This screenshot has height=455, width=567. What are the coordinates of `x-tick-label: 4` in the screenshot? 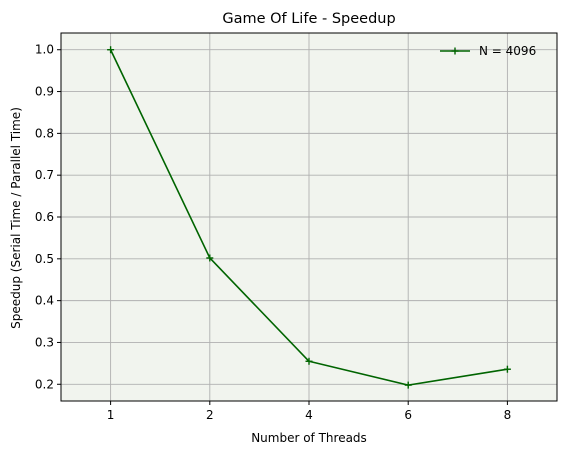 It's located at (309, 415).